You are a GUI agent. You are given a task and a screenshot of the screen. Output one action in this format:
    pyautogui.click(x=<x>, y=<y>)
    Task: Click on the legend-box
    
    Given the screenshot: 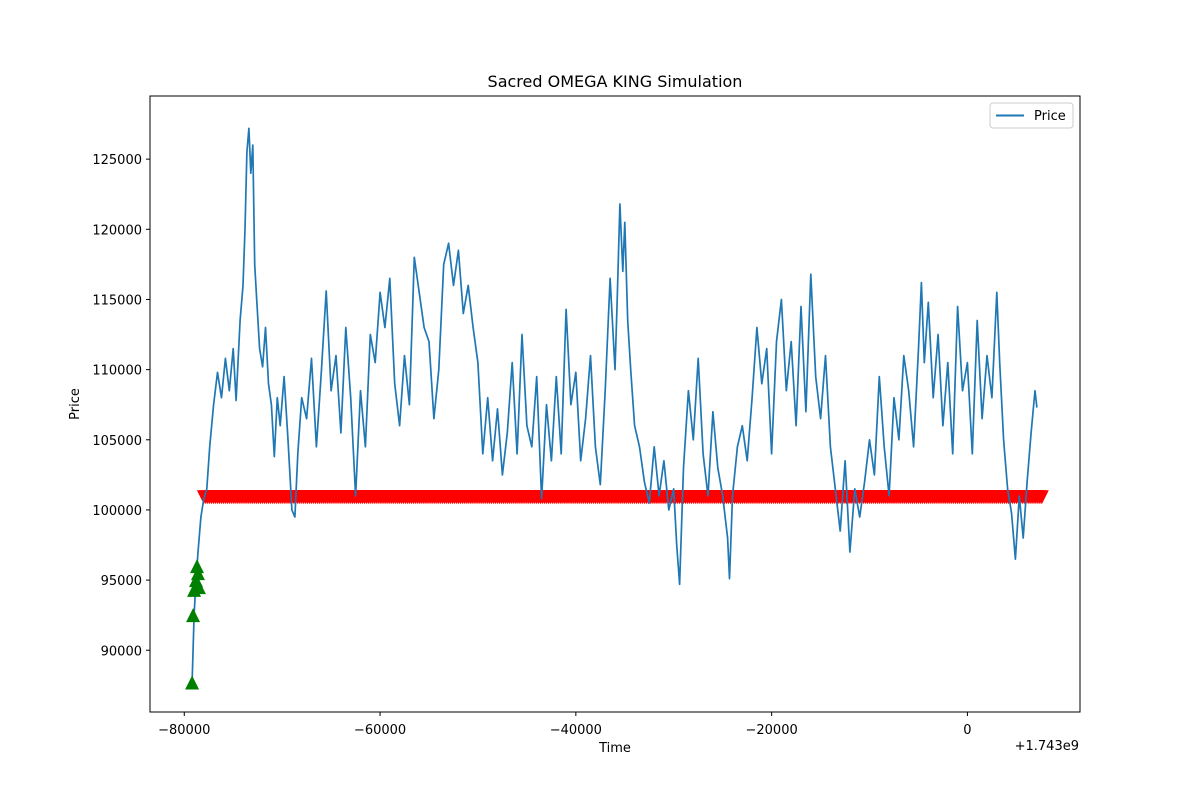 What is the action you would take?
    pyautogui.click(x=1031, y=115)
    